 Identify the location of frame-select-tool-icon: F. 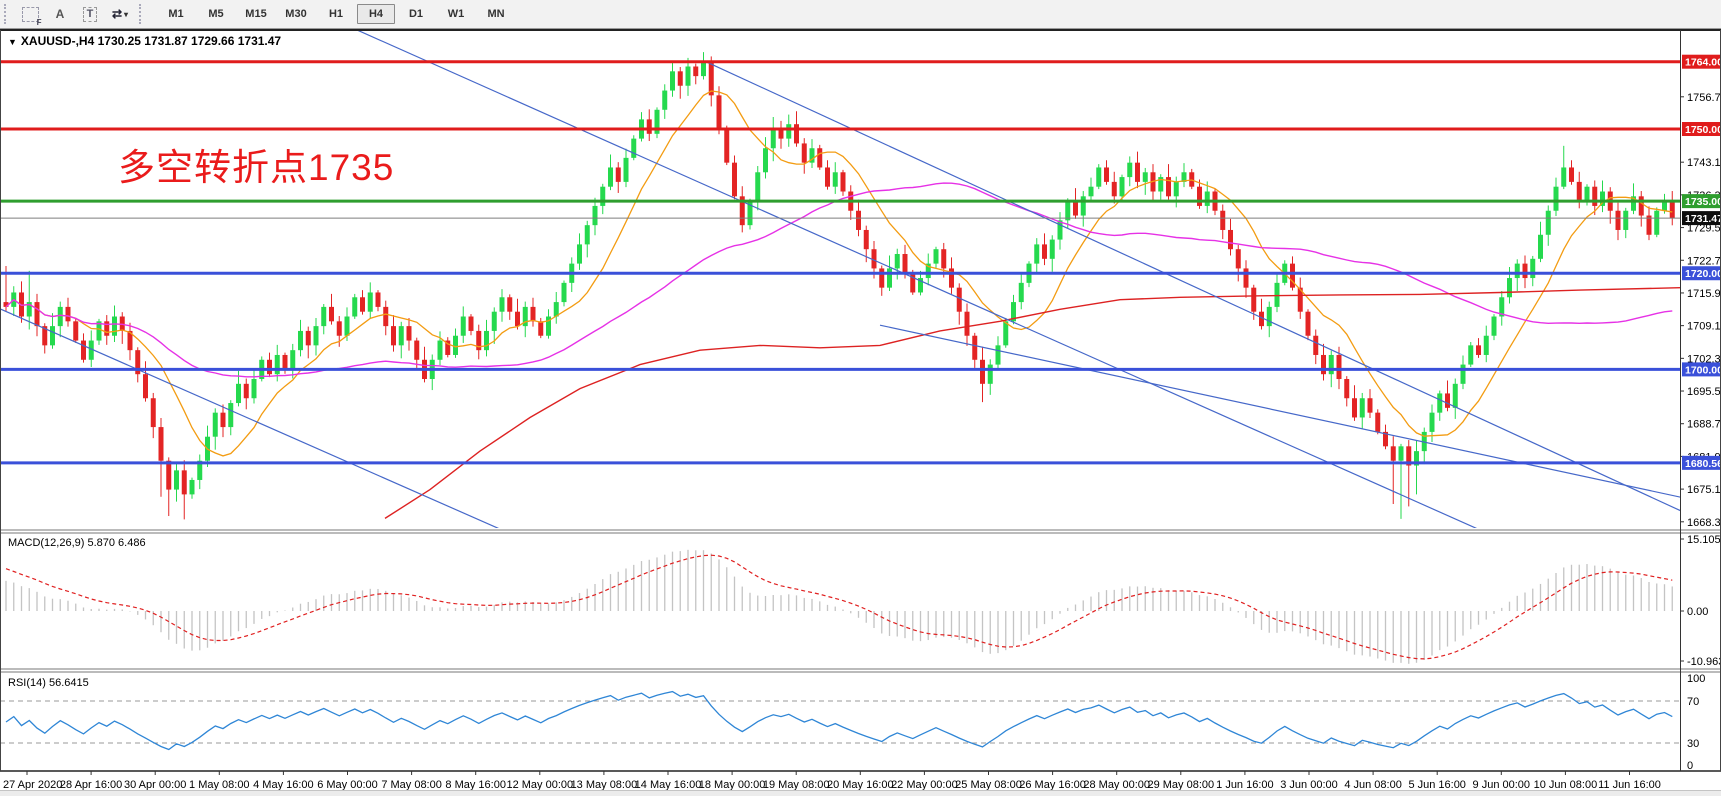
(30, 15).